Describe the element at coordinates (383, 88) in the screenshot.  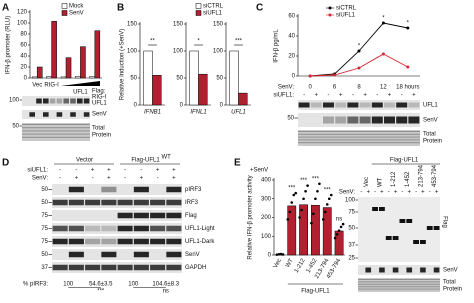
I see `x-tick-label: 12` at that location.